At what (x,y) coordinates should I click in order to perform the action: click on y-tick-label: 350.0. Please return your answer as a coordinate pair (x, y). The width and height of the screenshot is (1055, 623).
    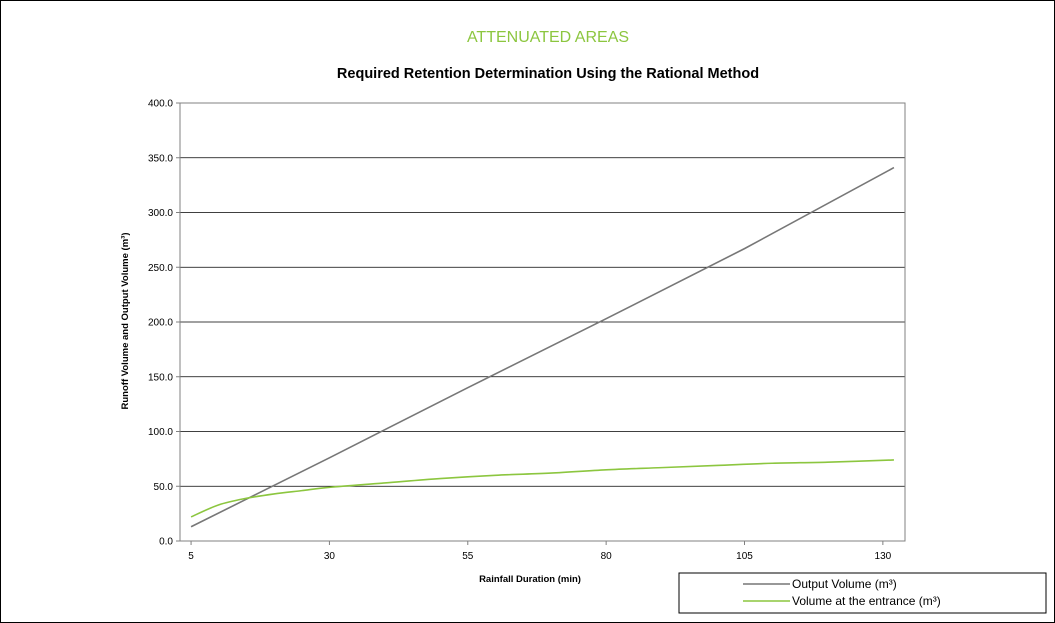
    Looking at the image, I should click on (160, 158).